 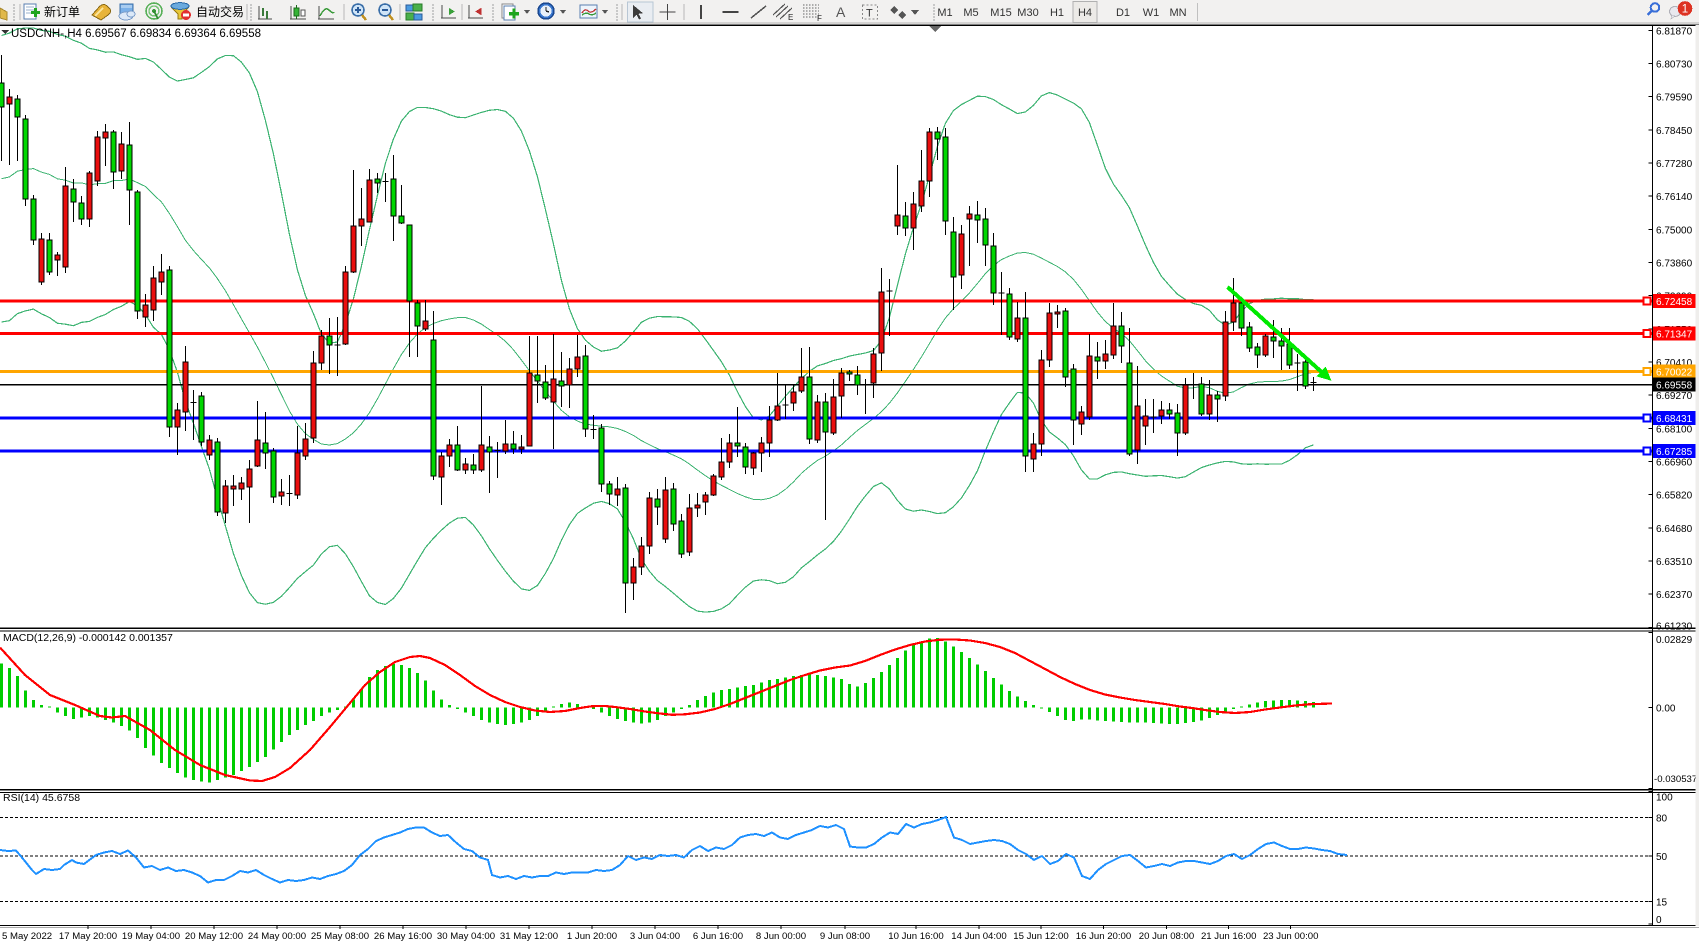 What do you see at coordinates (277, 936) in the screenshot?
I see `svg-text: 24 May 00:00` at bounding box center [277, 936].